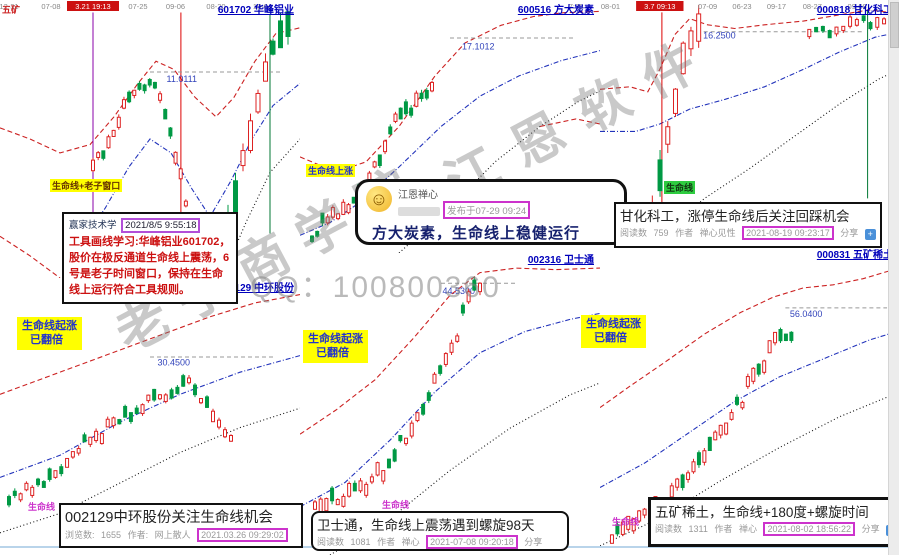 The width and height of the screenshot is (899, 555). Describe the element at coordinates (788, 233) in the screenshot. I see `publish-date-highlight: 2021-08-19 09:23:17` at that location.